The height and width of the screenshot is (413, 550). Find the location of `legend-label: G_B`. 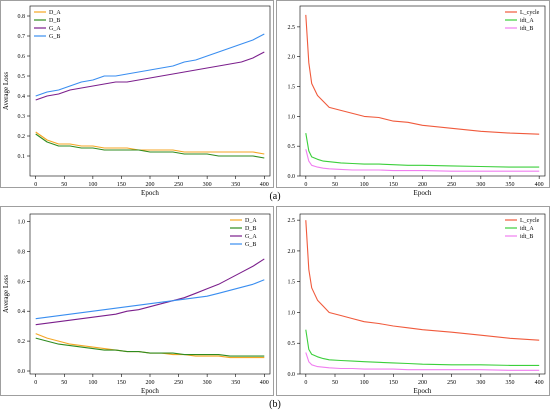

legend-label: G_B is located at coordinates (54, 37).